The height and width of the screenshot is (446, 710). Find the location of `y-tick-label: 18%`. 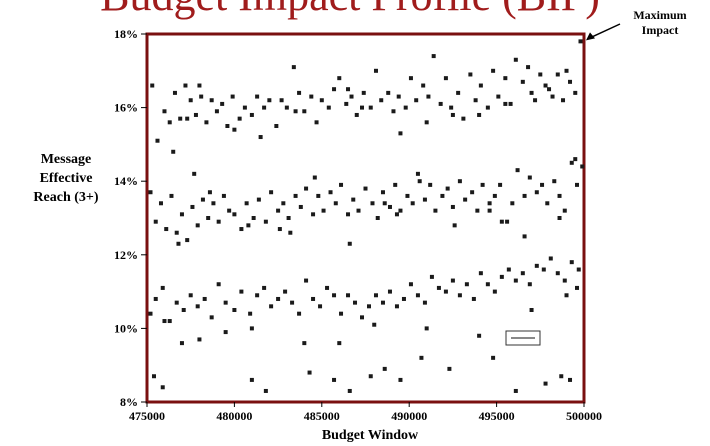

y-tick-label: 18% is located at coordinates (126, 34).